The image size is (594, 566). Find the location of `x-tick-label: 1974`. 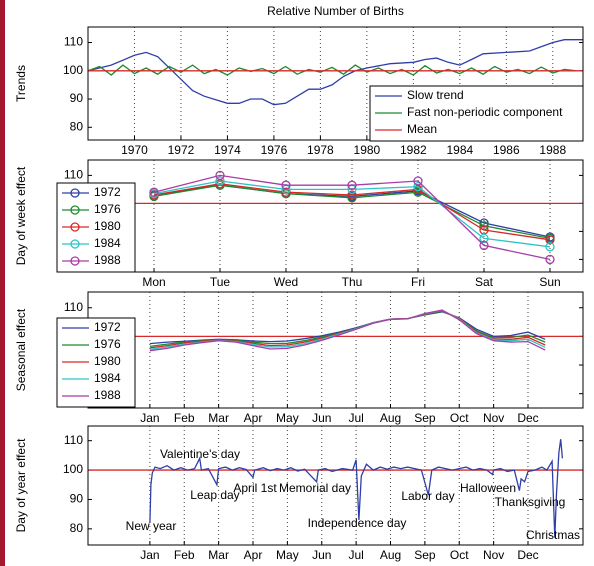

x-tick-label: 1974 is located at coordinates (227, 150).